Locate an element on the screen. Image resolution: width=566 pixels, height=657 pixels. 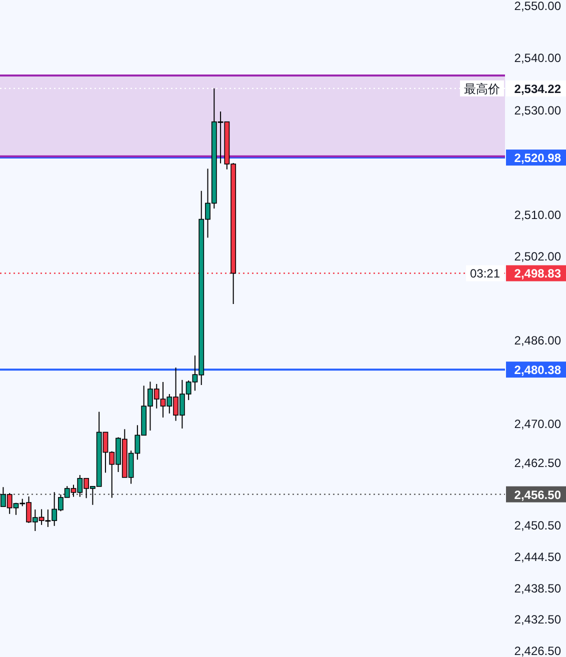
annotation: 03:21 is located at coordinates (485, 273).